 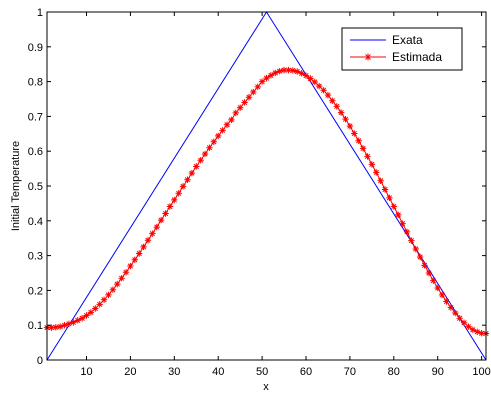 I want to click on y-tick-label: 0.7, so click(x=35, y=117).